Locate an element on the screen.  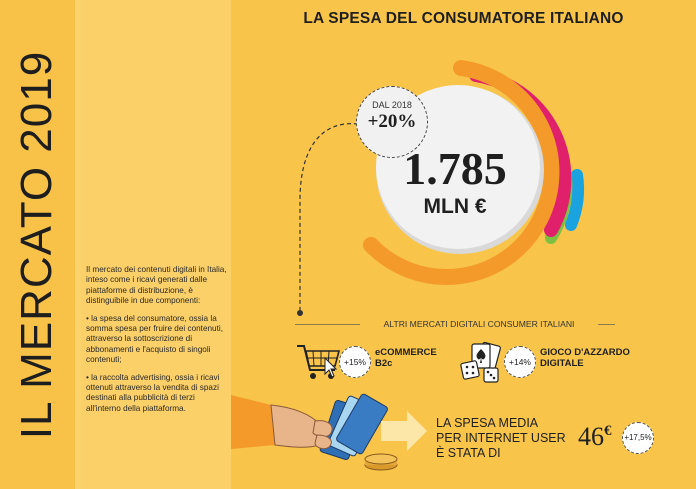
market-gambling: +14% GIOCO D'AZZARDO DIGITALE is located at coordinates (560, 362).